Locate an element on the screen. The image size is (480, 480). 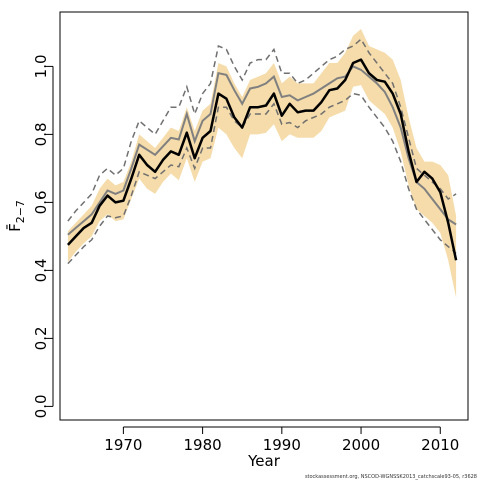
x-tick-label: 1980 is located at coordinates (203, 445).